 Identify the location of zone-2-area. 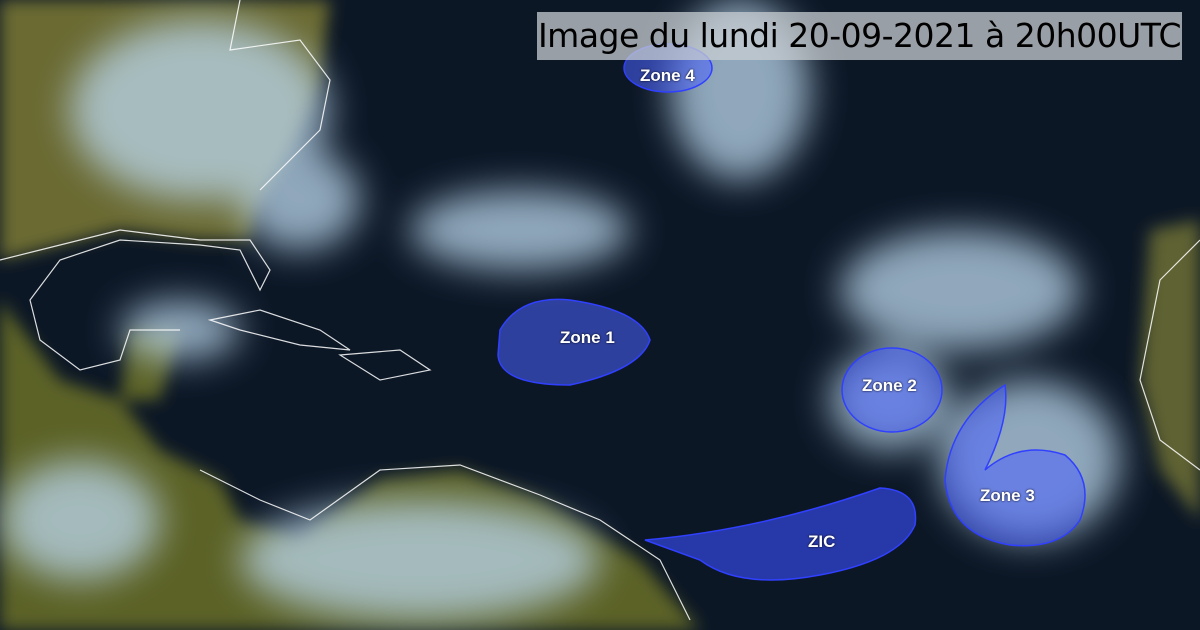
(892, 390).